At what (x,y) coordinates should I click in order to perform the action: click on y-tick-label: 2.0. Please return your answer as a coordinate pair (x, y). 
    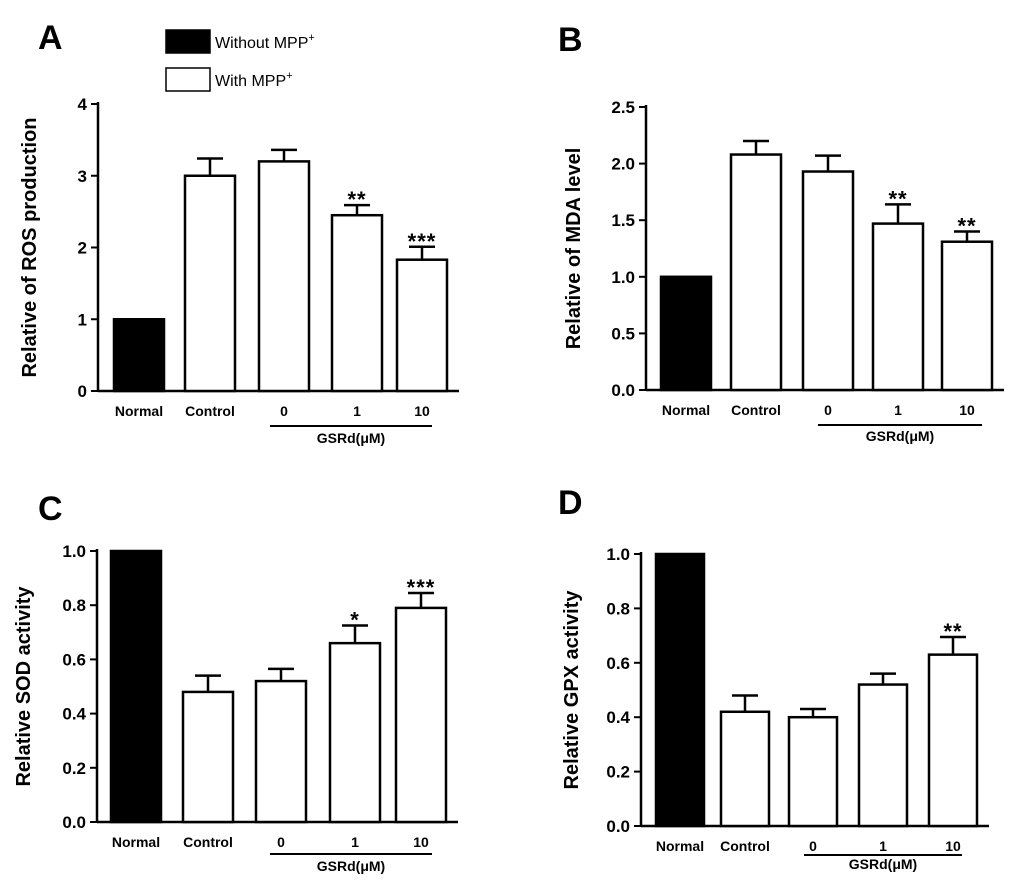
    Looking at the image, I should click on (623, 164).